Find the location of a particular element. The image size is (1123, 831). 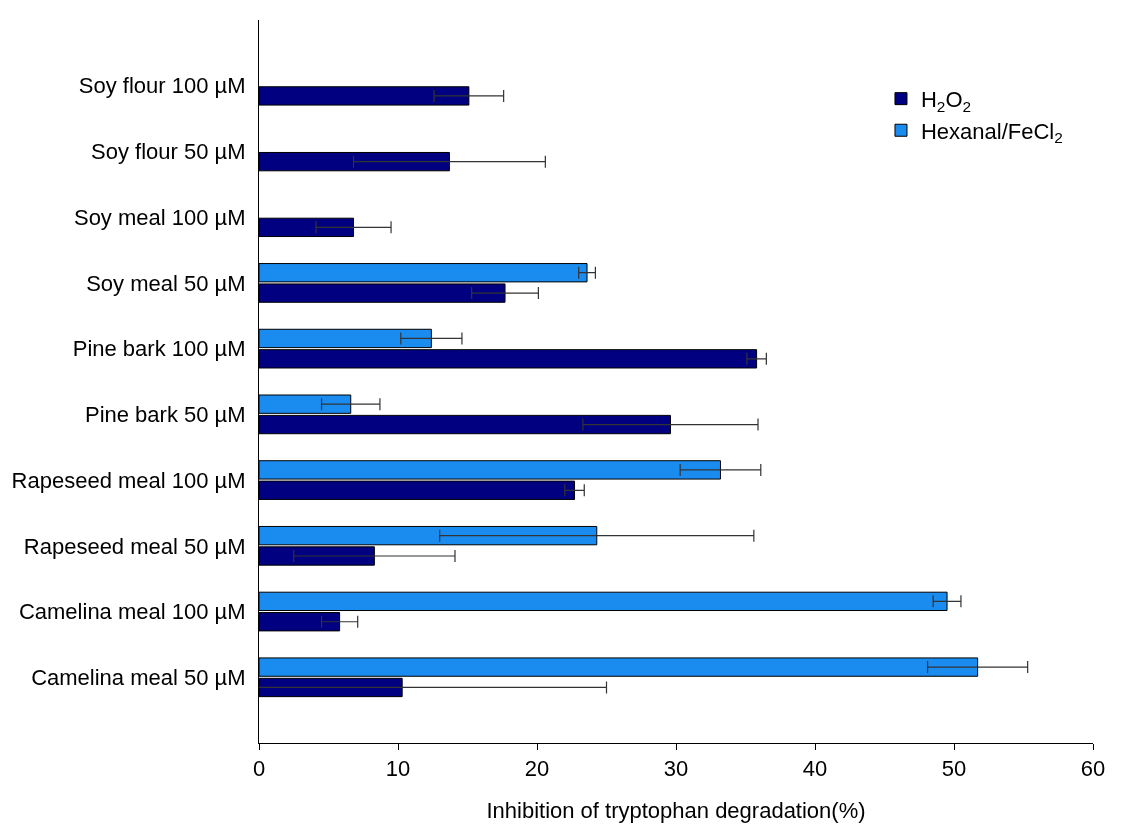

x-tick-label: 0 is located at coordinates (259, 769).